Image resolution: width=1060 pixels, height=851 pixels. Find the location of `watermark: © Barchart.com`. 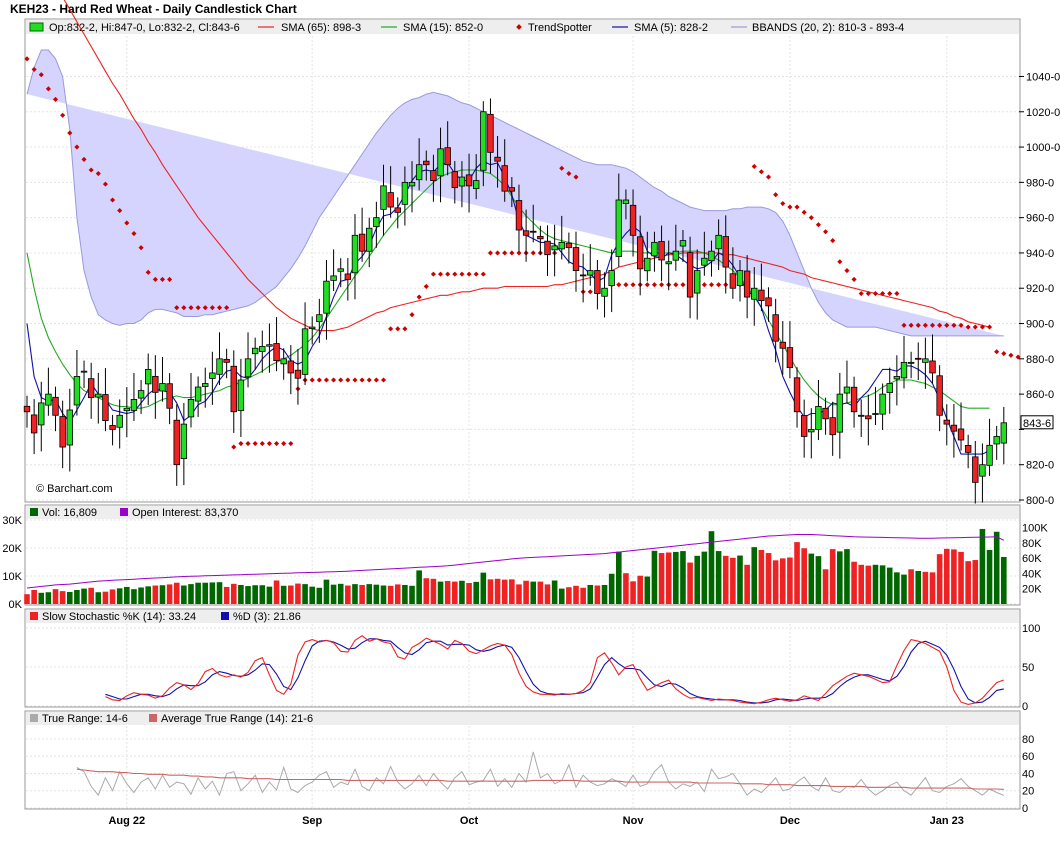

watermark: © Barchart.com is located at coordinates (74, 489).